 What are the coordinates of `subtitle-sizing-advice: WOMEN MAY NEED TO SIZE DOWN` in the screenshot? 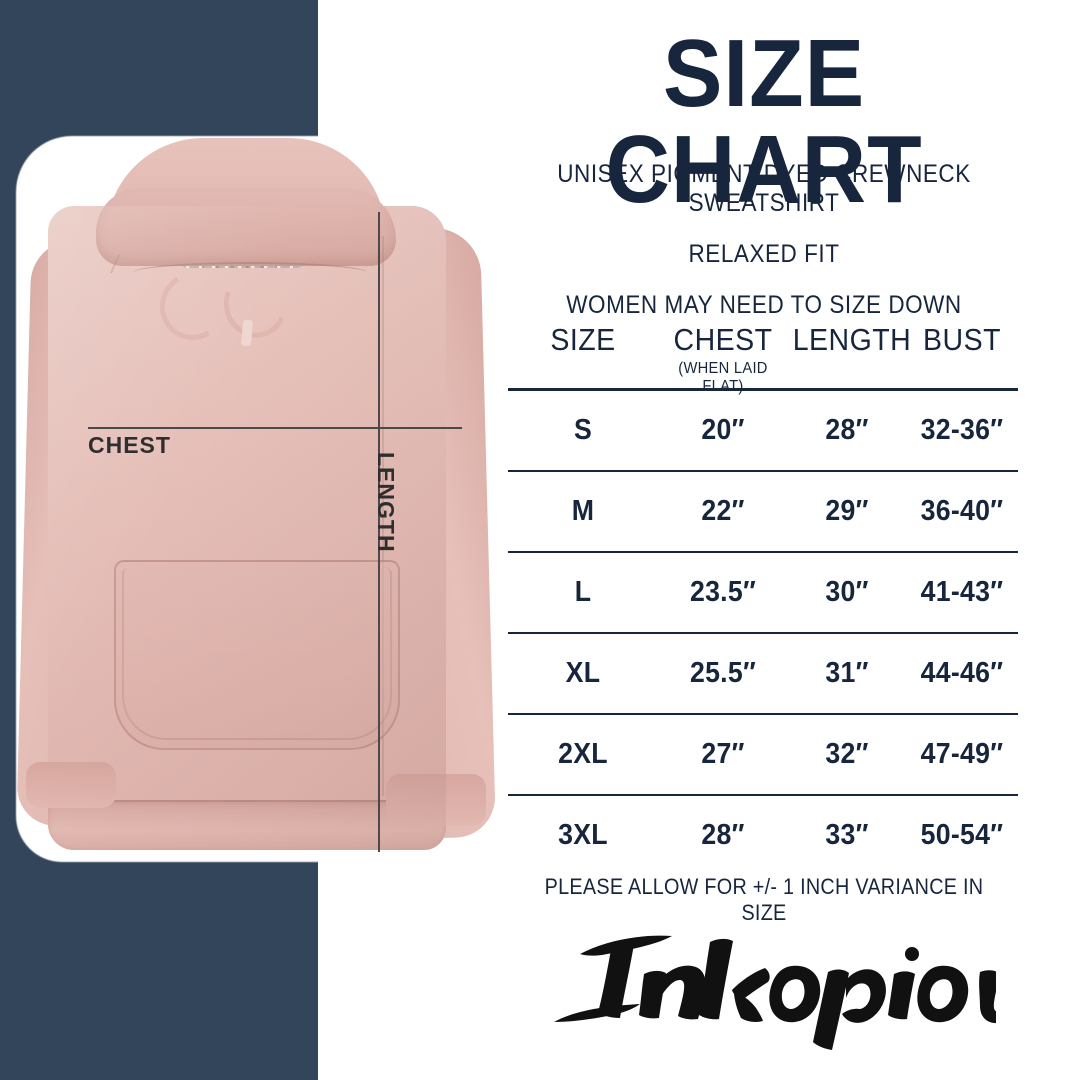 It's located at (764, 305).